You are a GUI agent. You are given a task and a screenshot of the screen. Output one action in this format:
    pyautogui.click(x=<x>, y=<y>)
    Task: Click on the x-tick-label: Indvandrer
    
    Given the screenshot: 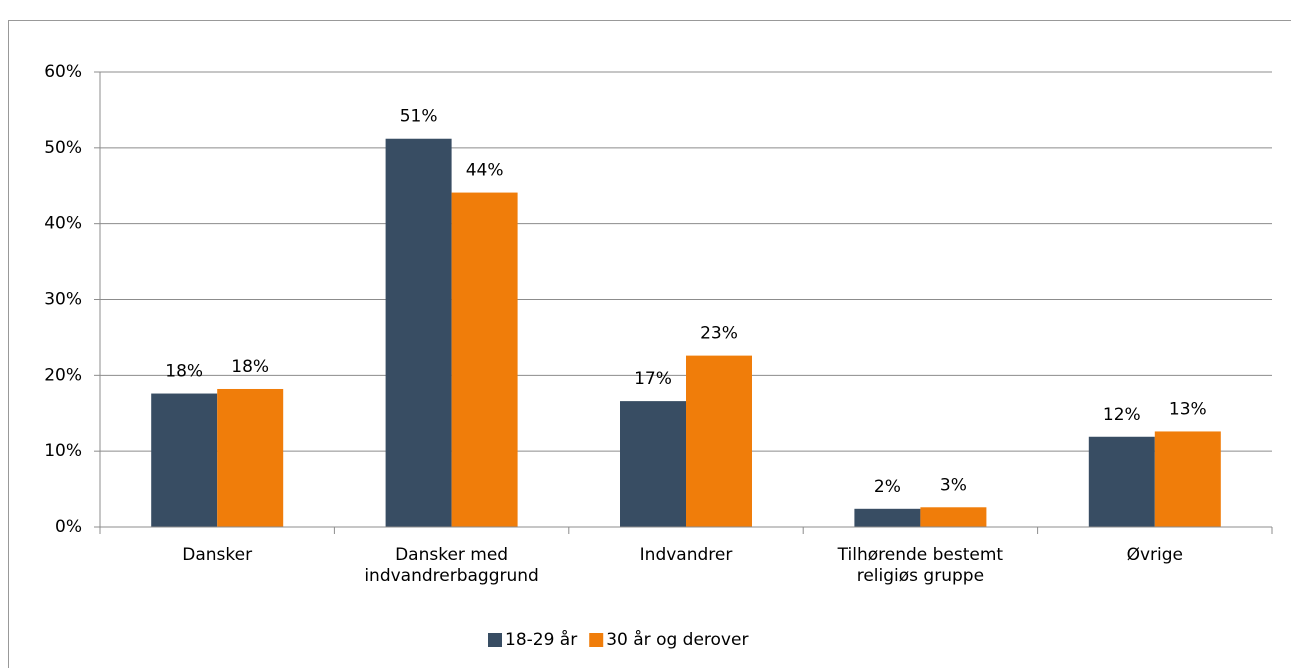 What is the action you would take?
    pyautogui.click(x=686, y=555)
    